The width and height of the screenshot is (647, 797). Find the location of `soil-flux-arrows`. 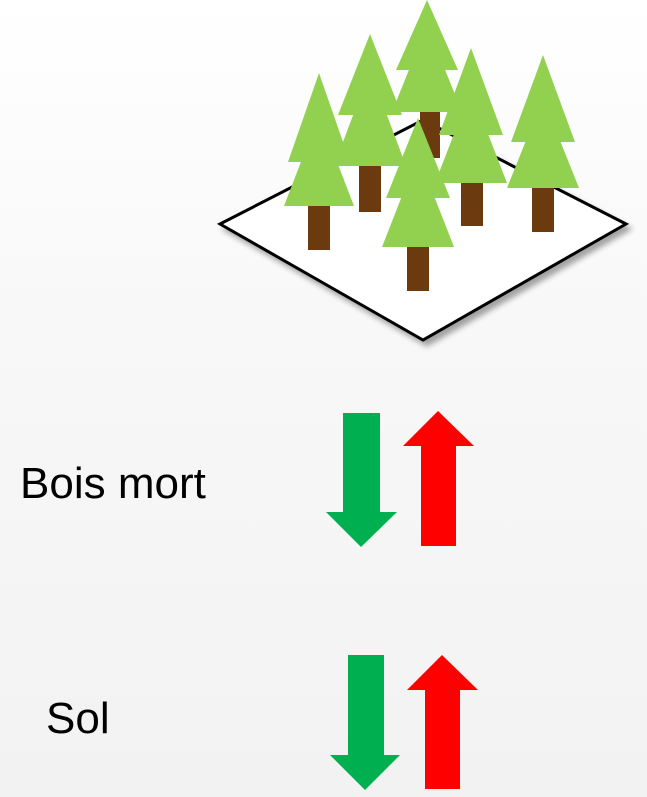

soil-flux-arrows is located at coordinates (404, 722).